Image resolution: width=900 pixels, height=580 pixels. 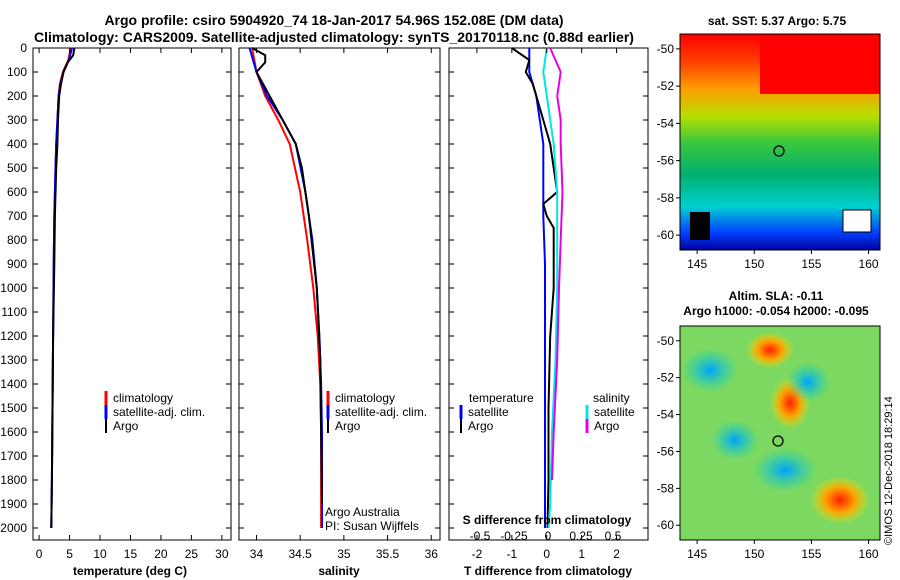 I want to click on s-diff-tick: -0.25, so click(x=514, y=536).